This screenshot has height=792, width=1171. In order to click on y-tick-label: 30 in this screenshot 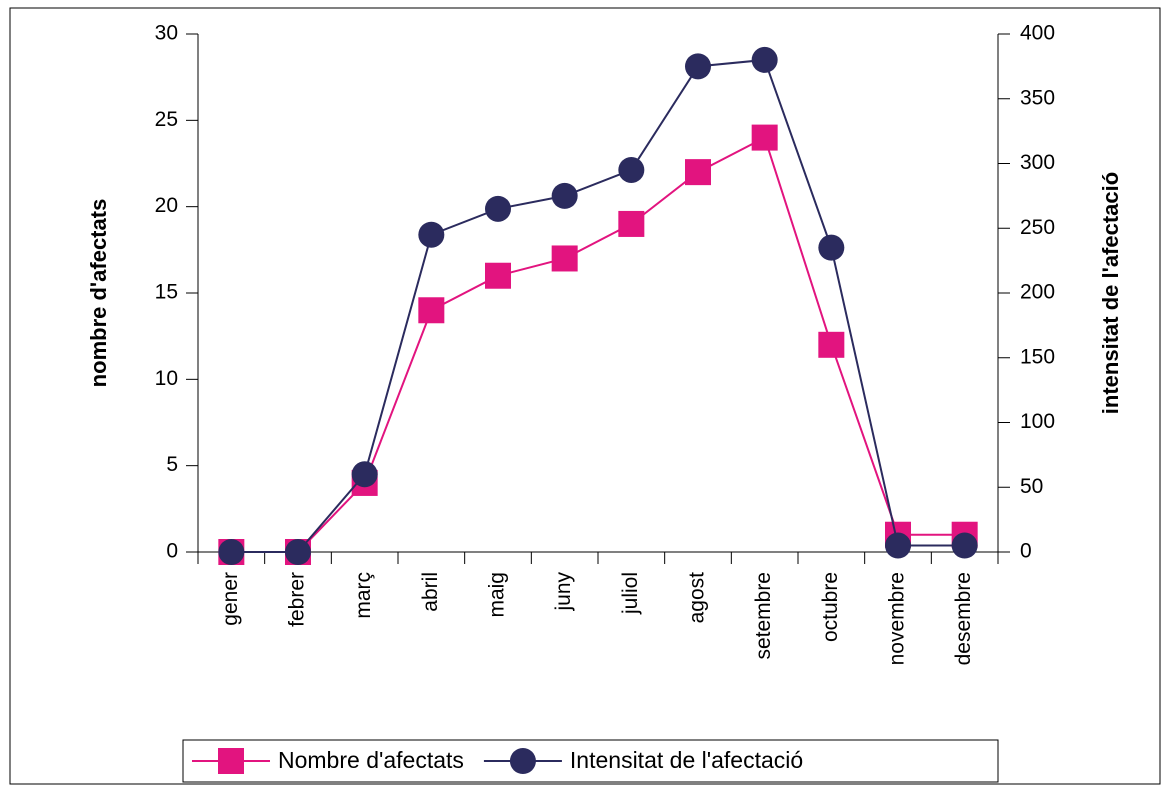, I will do `click(166, 33)`.